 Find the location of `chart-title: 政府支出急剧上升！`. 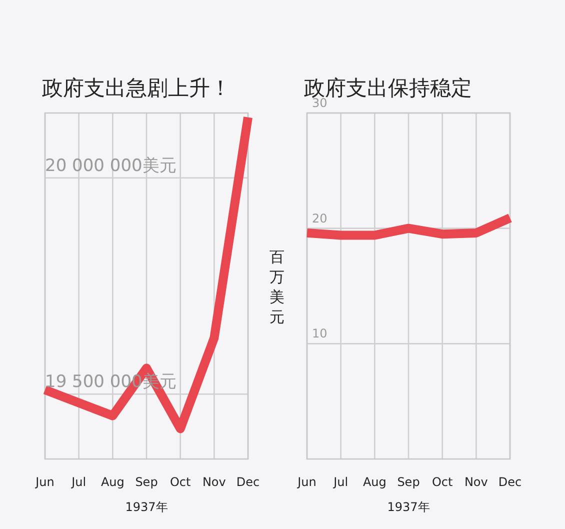

chart-title: 政府支出急剧上升！ is located at coordinates (136, 88).